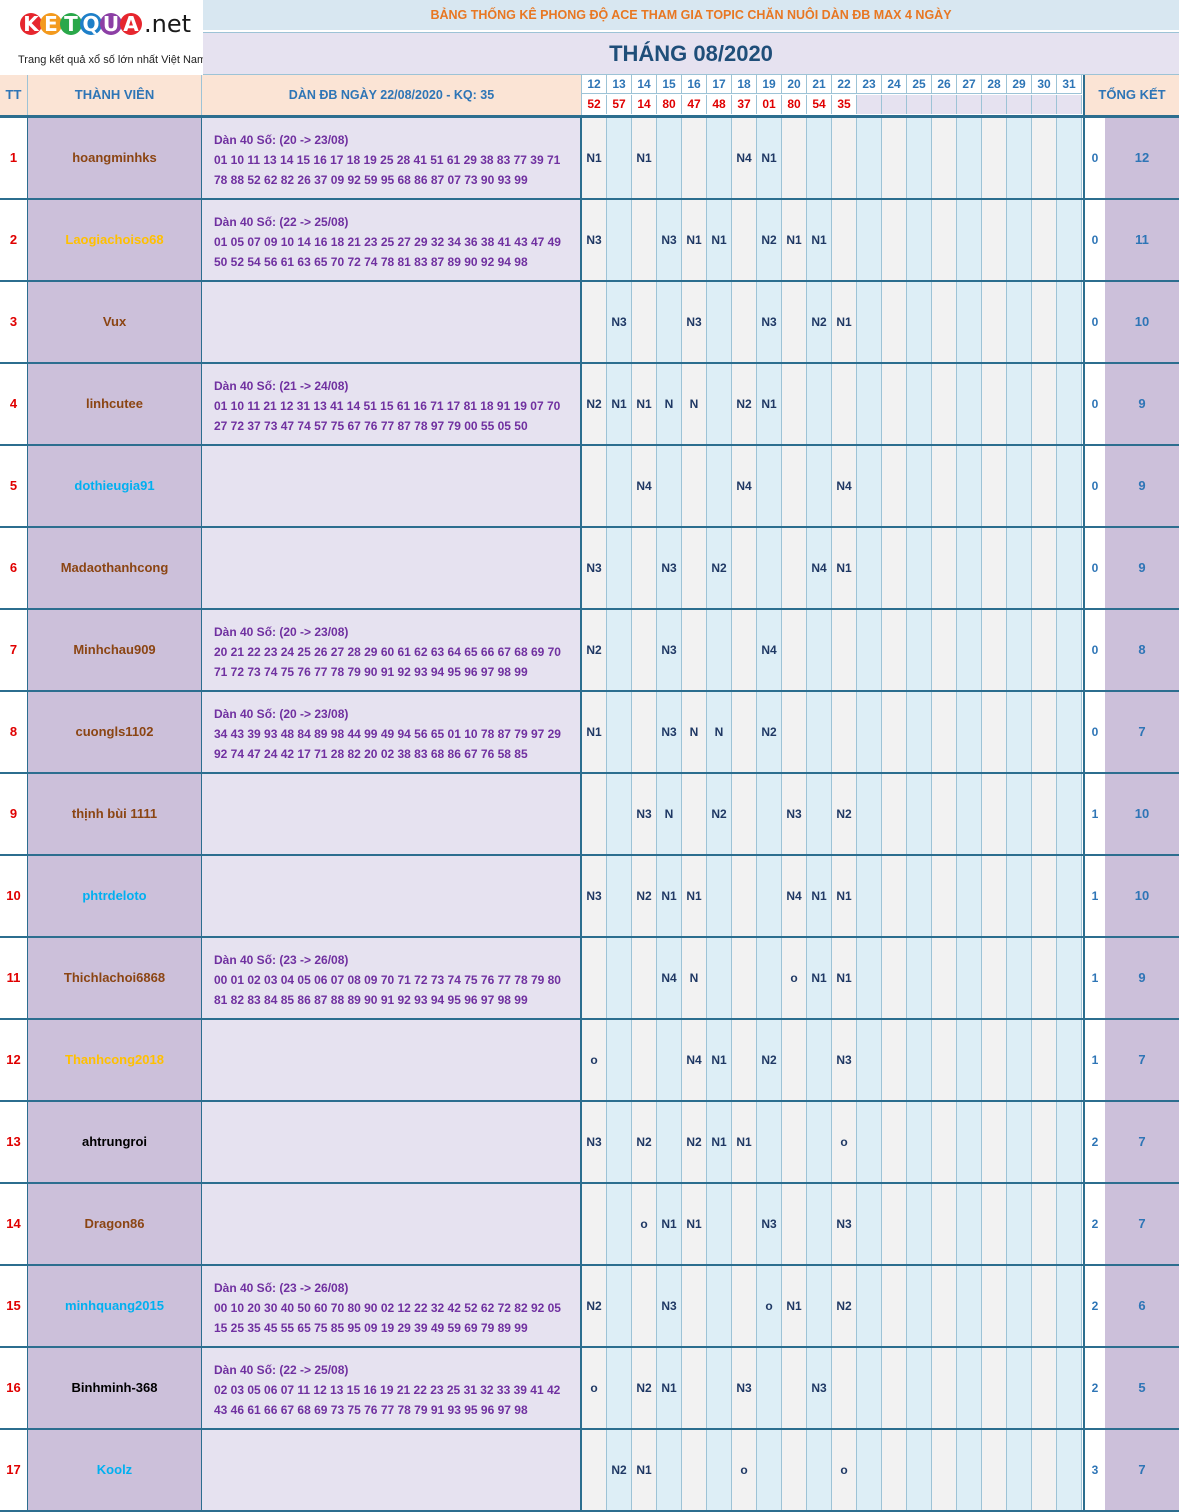 Image resolution: width=1179 pixels, height=1512 pixels. Describe the element at coordinates (131, 24) in the screenshot. I see `logo-letter: A` at that location.